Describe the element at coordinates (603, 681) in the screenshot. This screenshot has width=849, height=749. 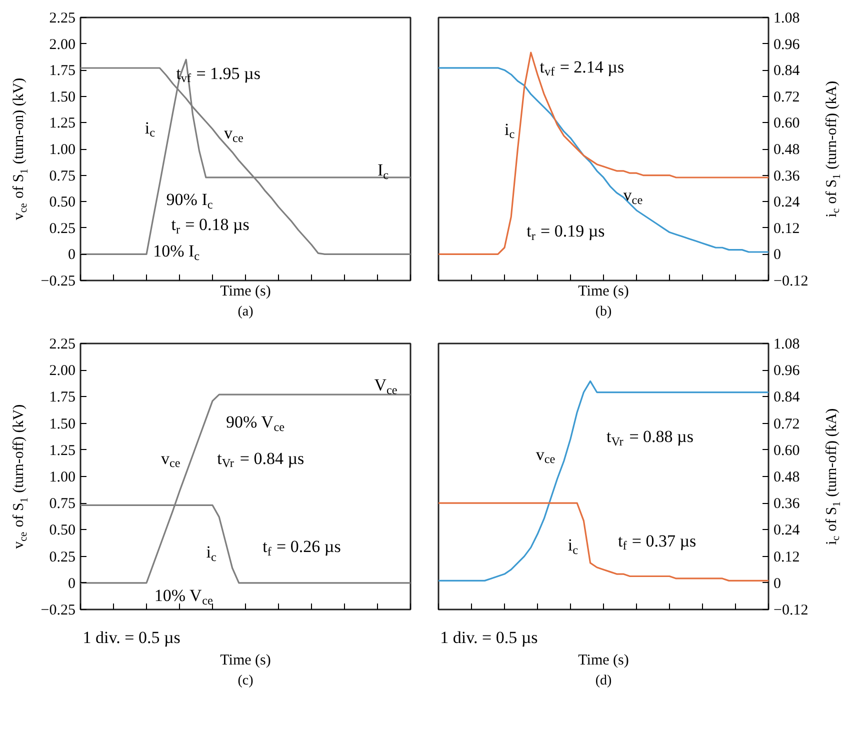
I see `text: (d)` at that location.